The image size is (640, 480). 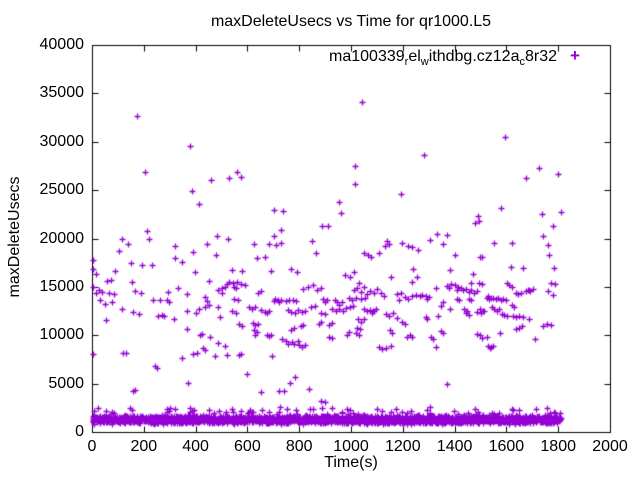 What do you see at coordinates (540, 56) in the screenshot?
I see `legend-label-segment: 8r32` at bounding box center [540, 56].